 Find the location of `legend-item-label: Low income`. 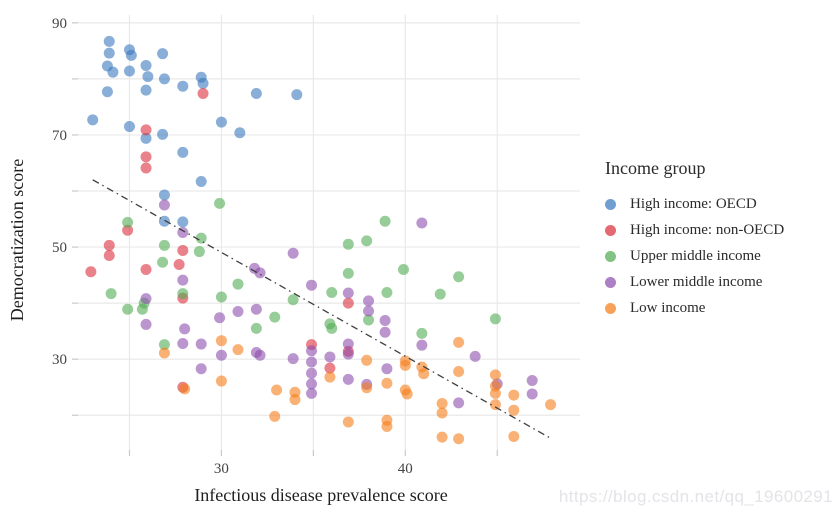

legend-item-label: Low income is located at coordinates (668, 307).